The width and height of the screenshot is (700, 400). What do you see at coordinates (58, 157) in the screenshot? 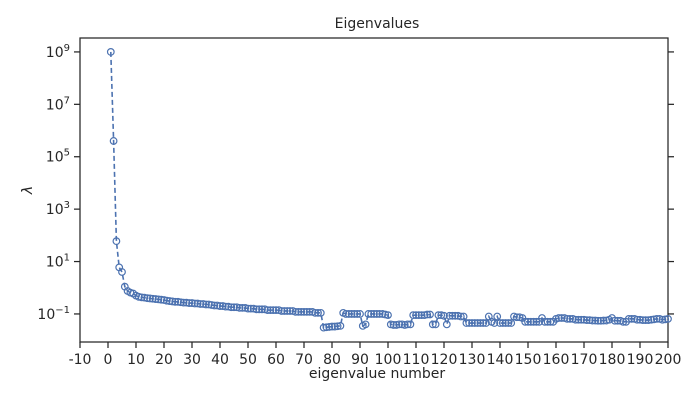
I see `y-tick-label: 10⁵` at bounding box center [58, 157].